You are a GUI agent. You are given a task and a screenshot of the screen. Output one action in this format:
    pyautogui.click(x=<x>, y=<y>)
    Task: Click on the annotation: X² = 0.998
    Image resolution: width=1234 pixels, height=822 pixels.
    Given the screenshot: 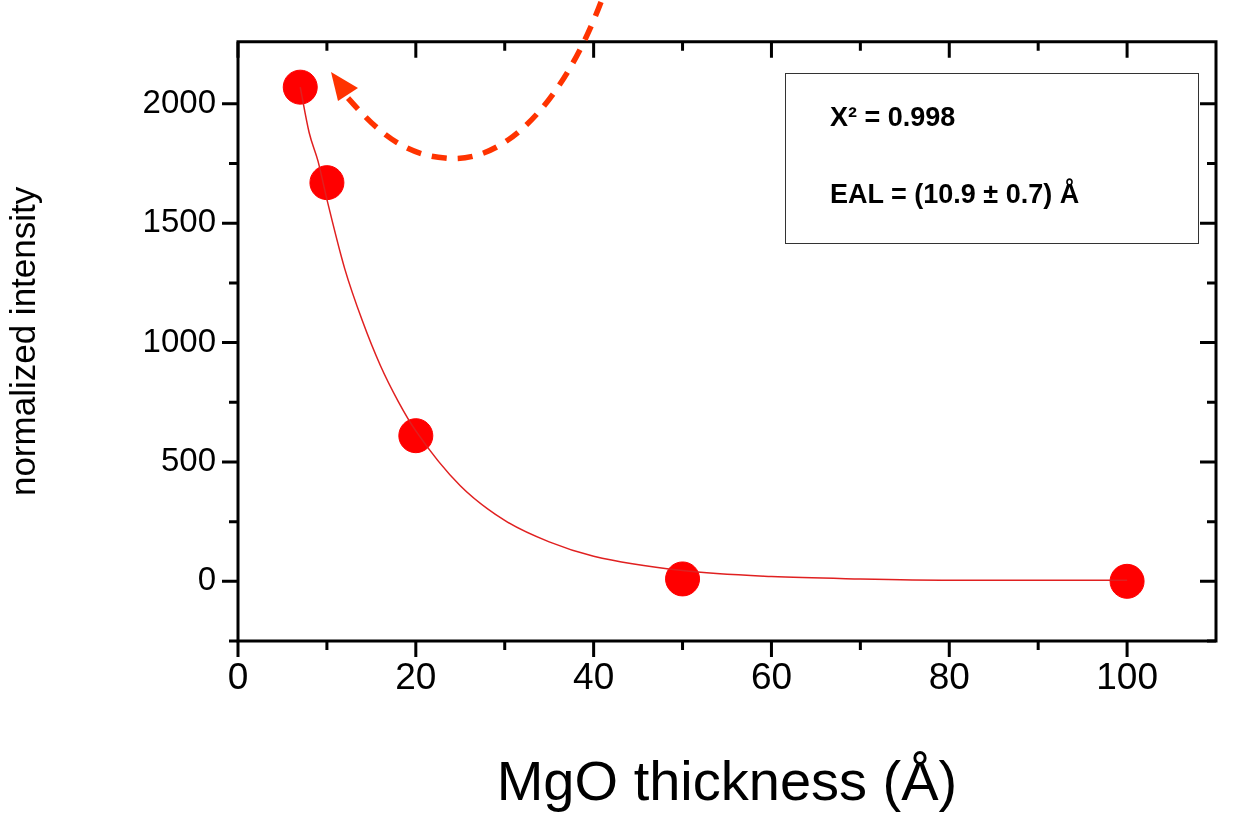 What is the action you would take?
    pyautogui.click(x=893, y=117)
    